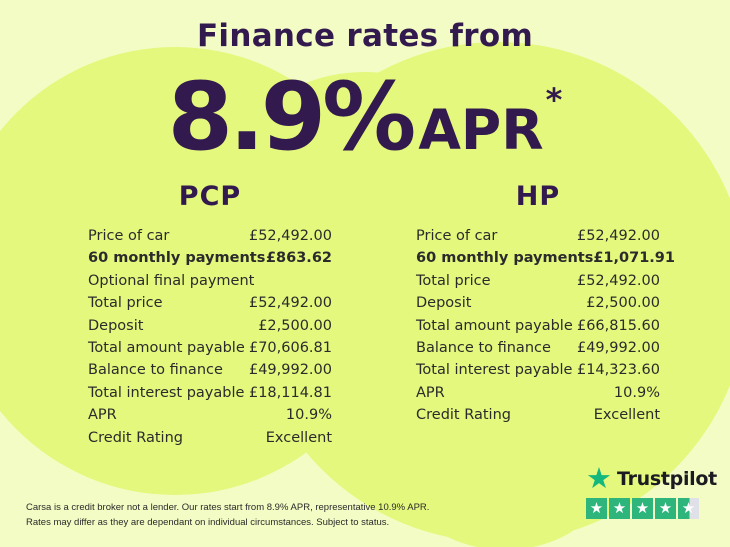  I want to click on trustpilot-logo: ★ Trustpilot, so click(651, 478).